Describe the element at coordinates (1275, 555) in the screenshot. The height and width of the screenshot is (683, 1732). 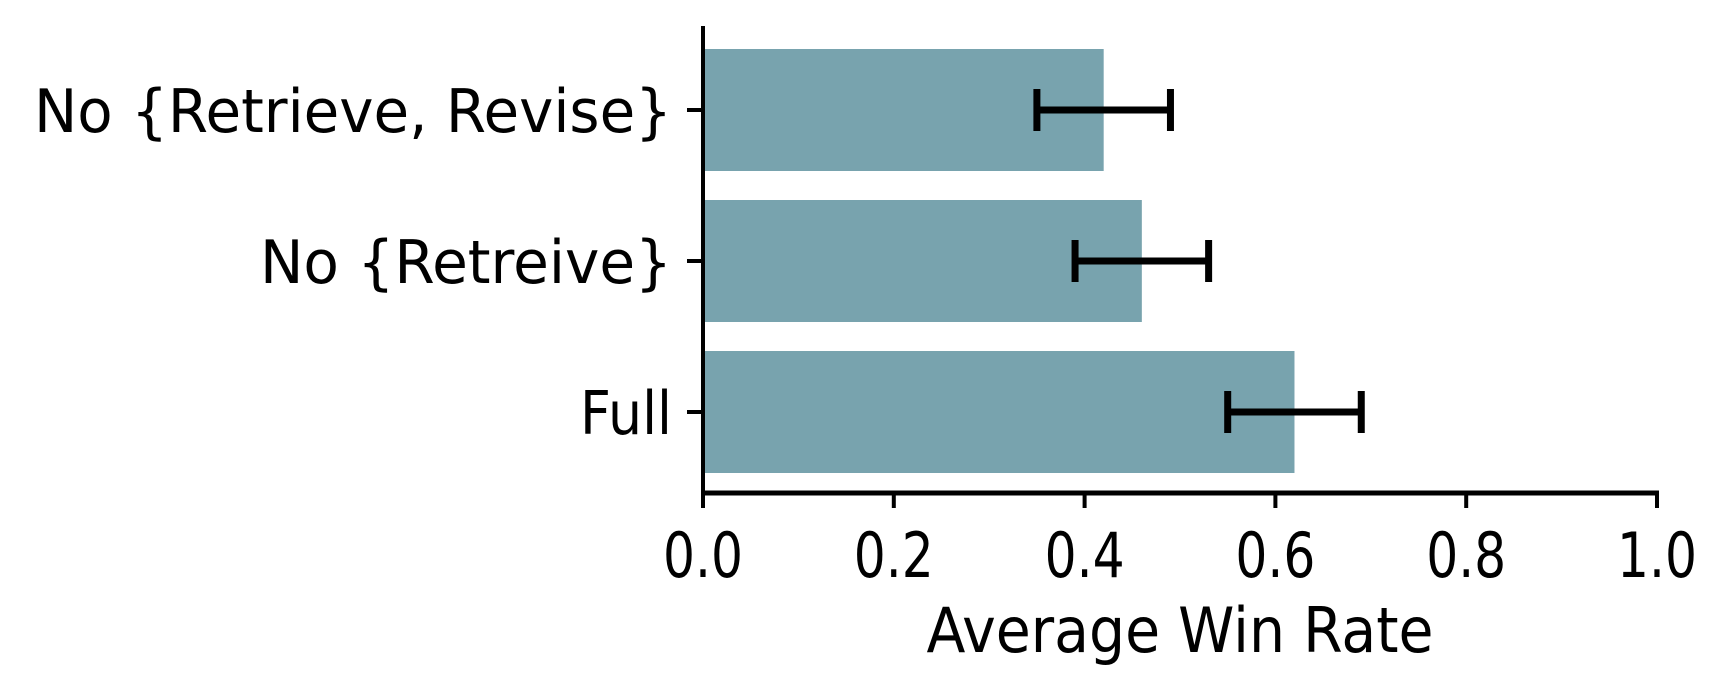
I see `x-tick-label: 0.6` at that location.